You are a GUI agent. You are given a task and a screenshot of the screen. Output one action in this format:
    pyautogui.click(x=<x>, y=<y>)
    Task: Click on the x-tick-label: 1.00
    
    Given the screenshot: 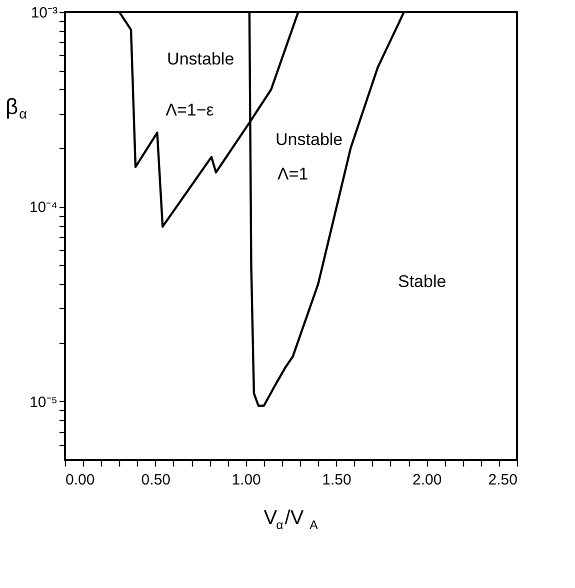 What is the action you would take?
    pyautogui.click(x=246, y=480)
    